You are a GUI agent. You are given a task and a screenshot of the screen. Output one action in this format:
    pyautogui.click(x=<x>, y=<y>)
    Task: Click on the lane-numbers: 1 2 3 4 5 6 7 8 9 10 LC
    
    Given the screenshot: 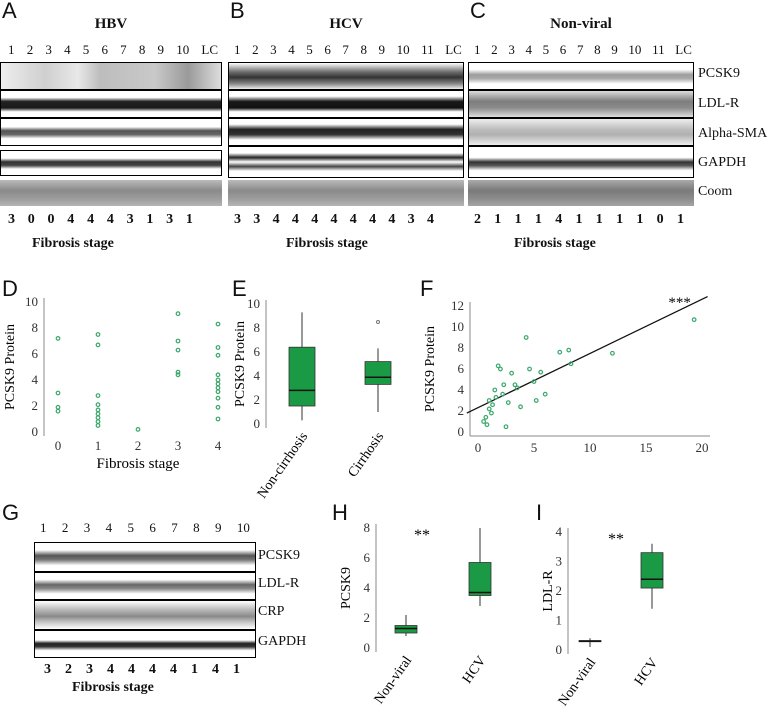 What is the action you would take?
    pyautogui.click(x=113, y=50)
    